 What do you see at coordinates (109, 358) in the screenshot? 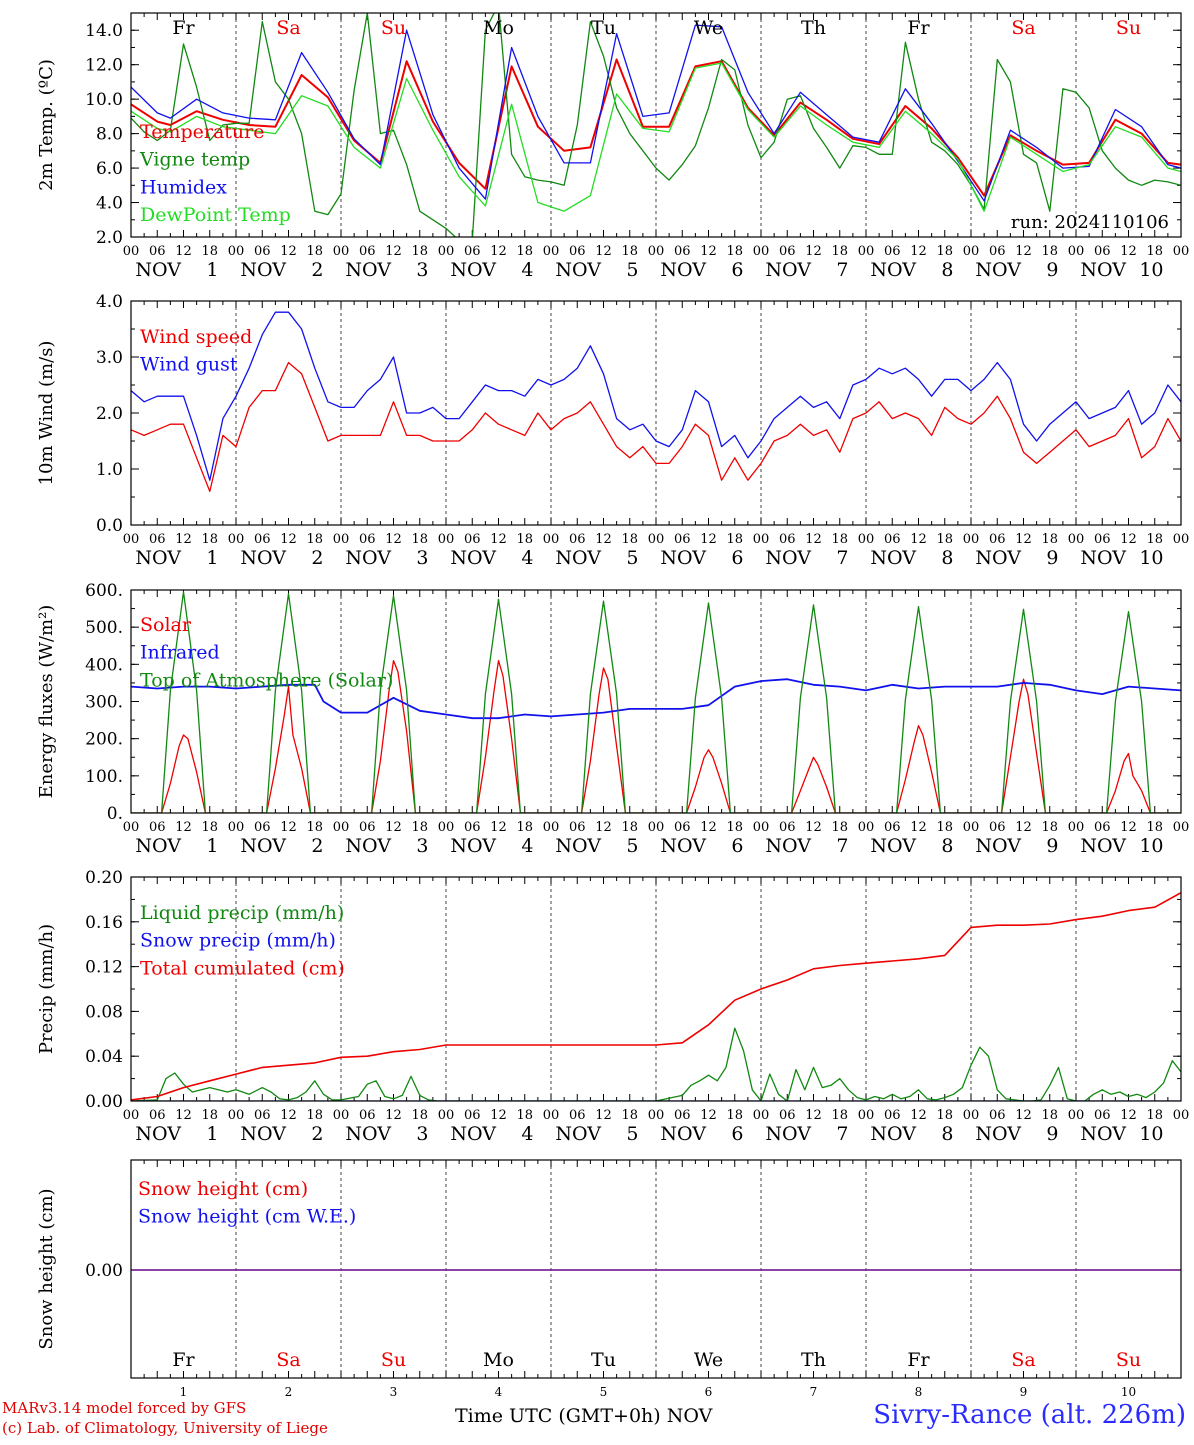
I see `y-tick-label: 3.0` at bounding box center [109, 358].